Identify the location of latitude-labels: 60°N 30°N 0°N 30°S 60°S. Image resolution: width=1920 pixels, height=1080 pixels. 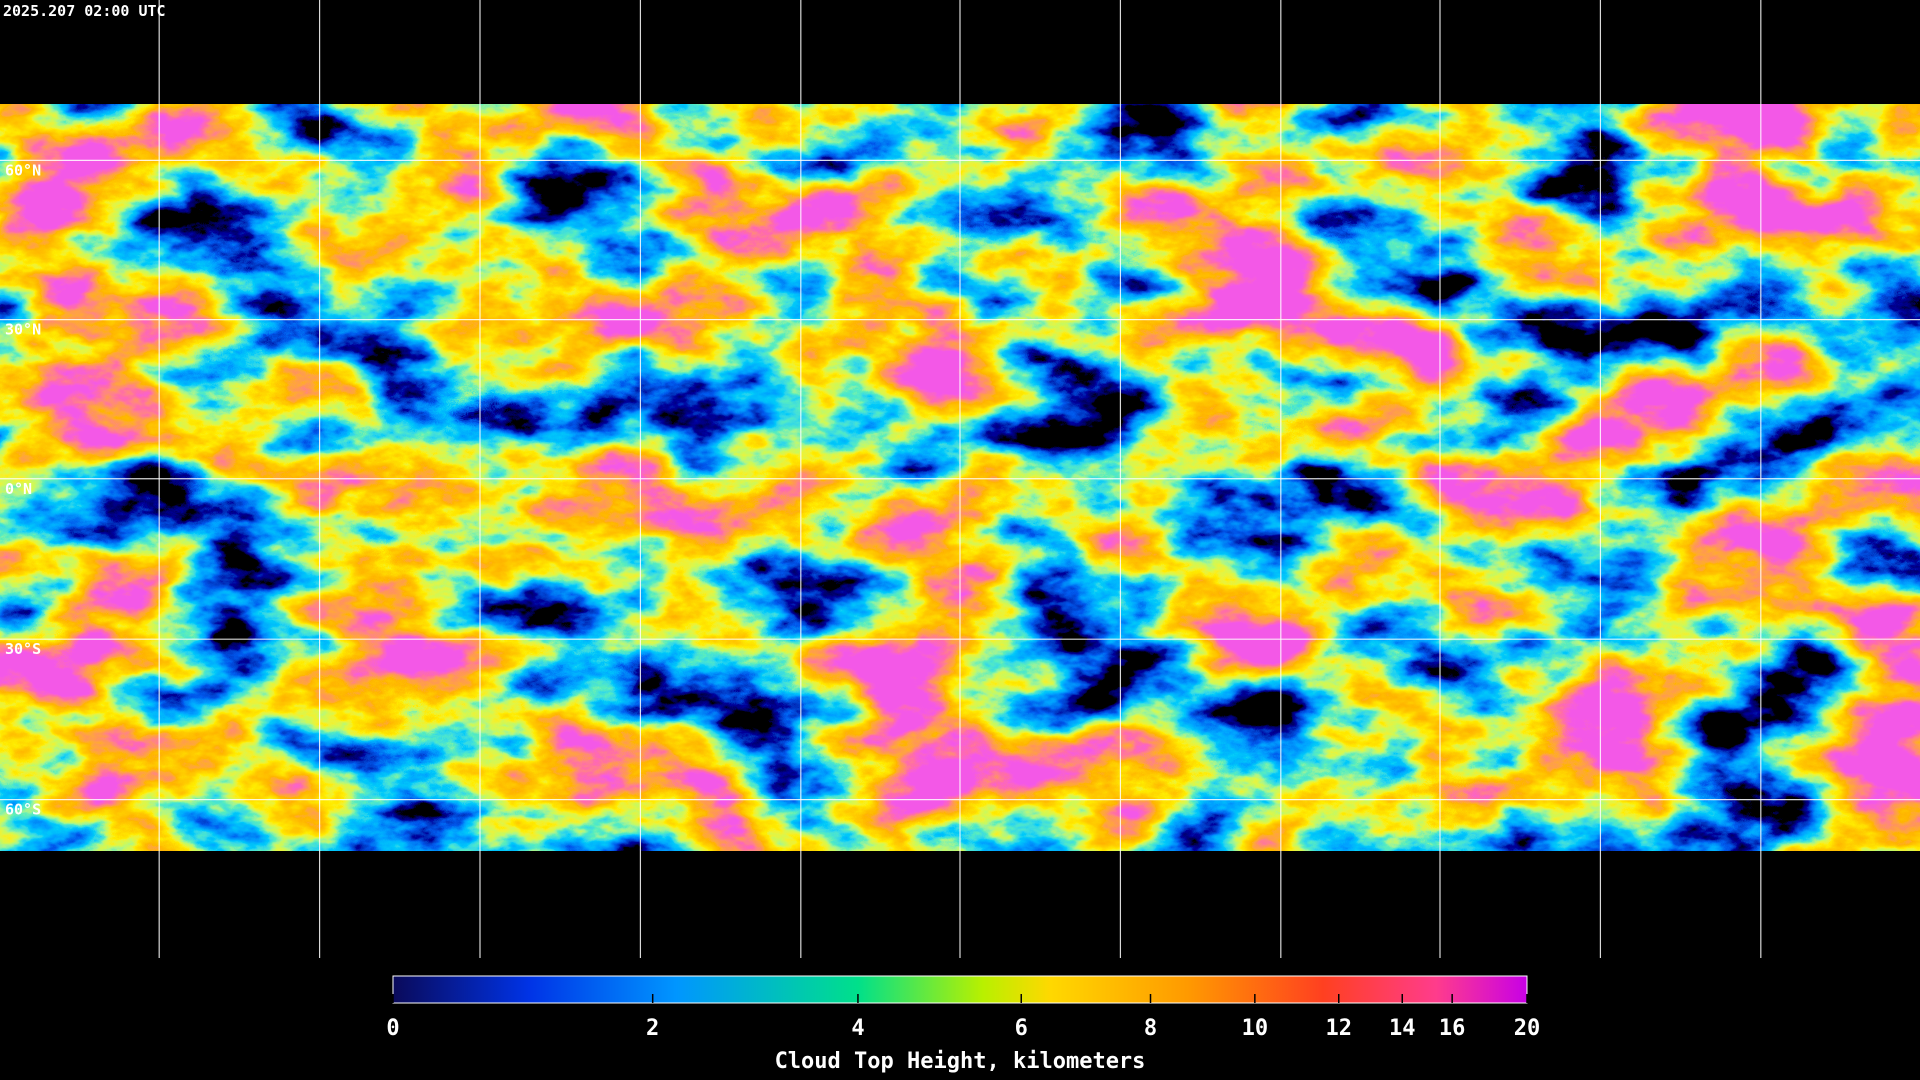
(23, 489).